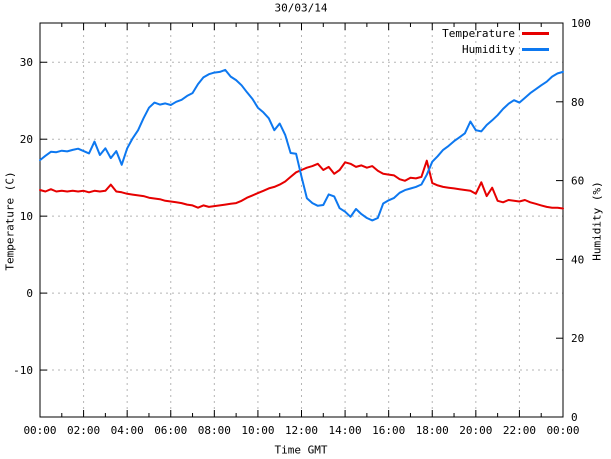  I want to click on y2-tick-label: 0, so click(574, 417).